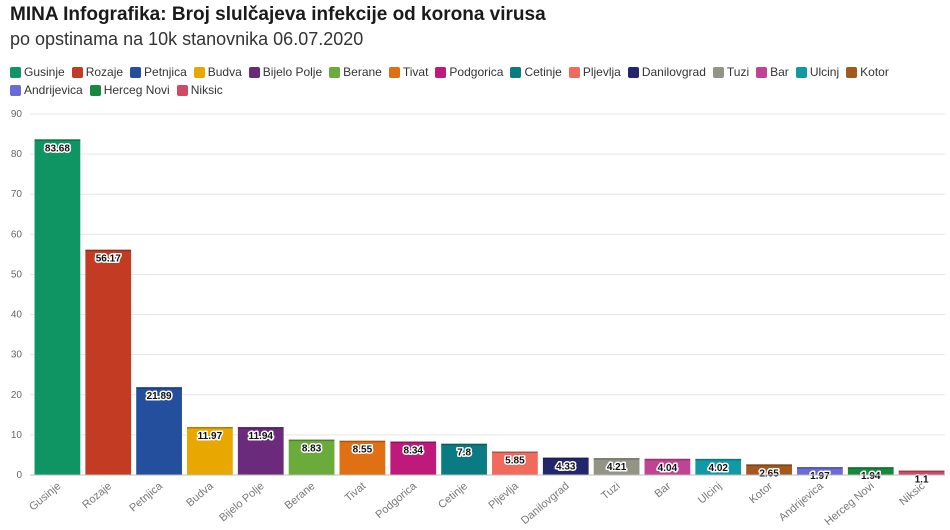  What do you see at coordinates (261, 436) in the screenshot?
I see `data-label: 11.94` at bounding box center [261, 436].